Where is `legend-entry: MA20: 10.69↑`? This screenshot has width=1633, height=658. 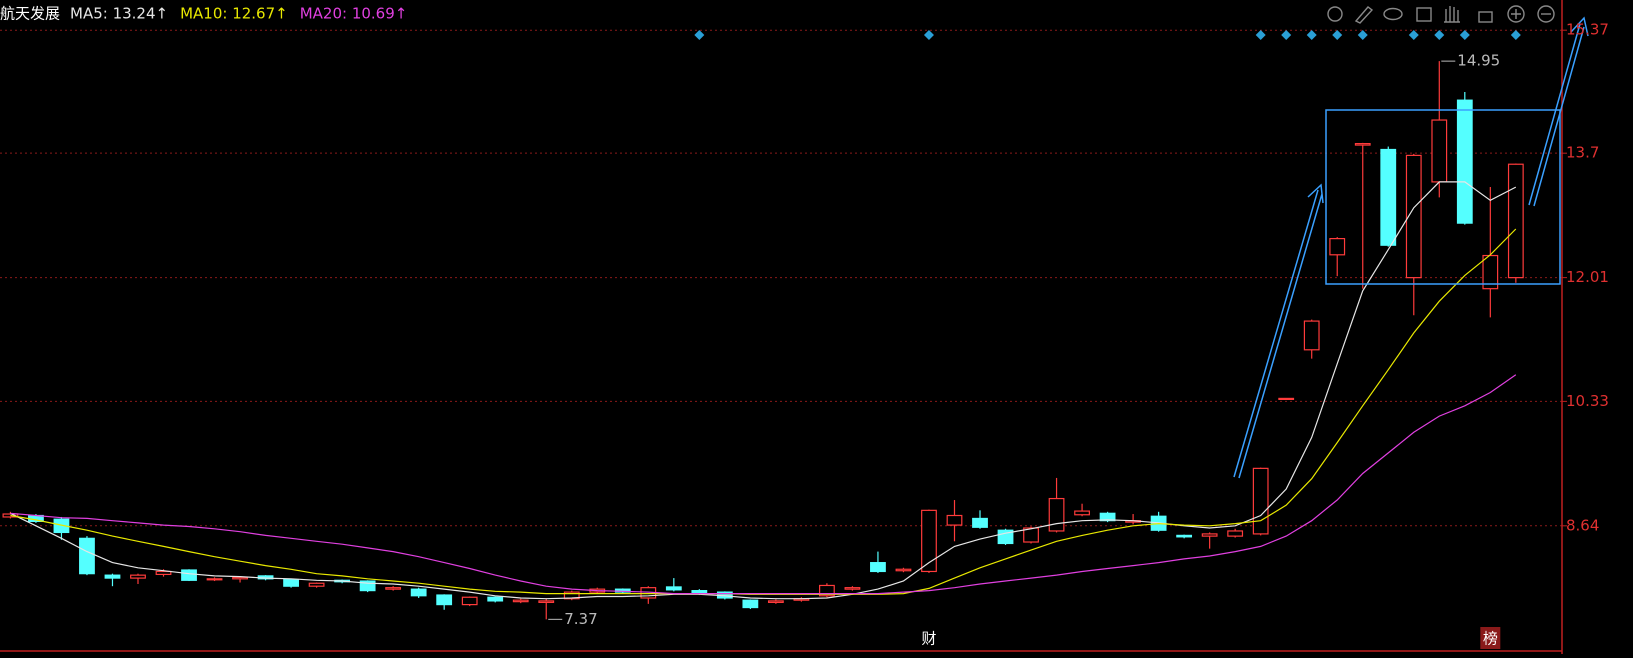 legend-entry: MA20: 10.69↑ is located at coordinates (354, 14).